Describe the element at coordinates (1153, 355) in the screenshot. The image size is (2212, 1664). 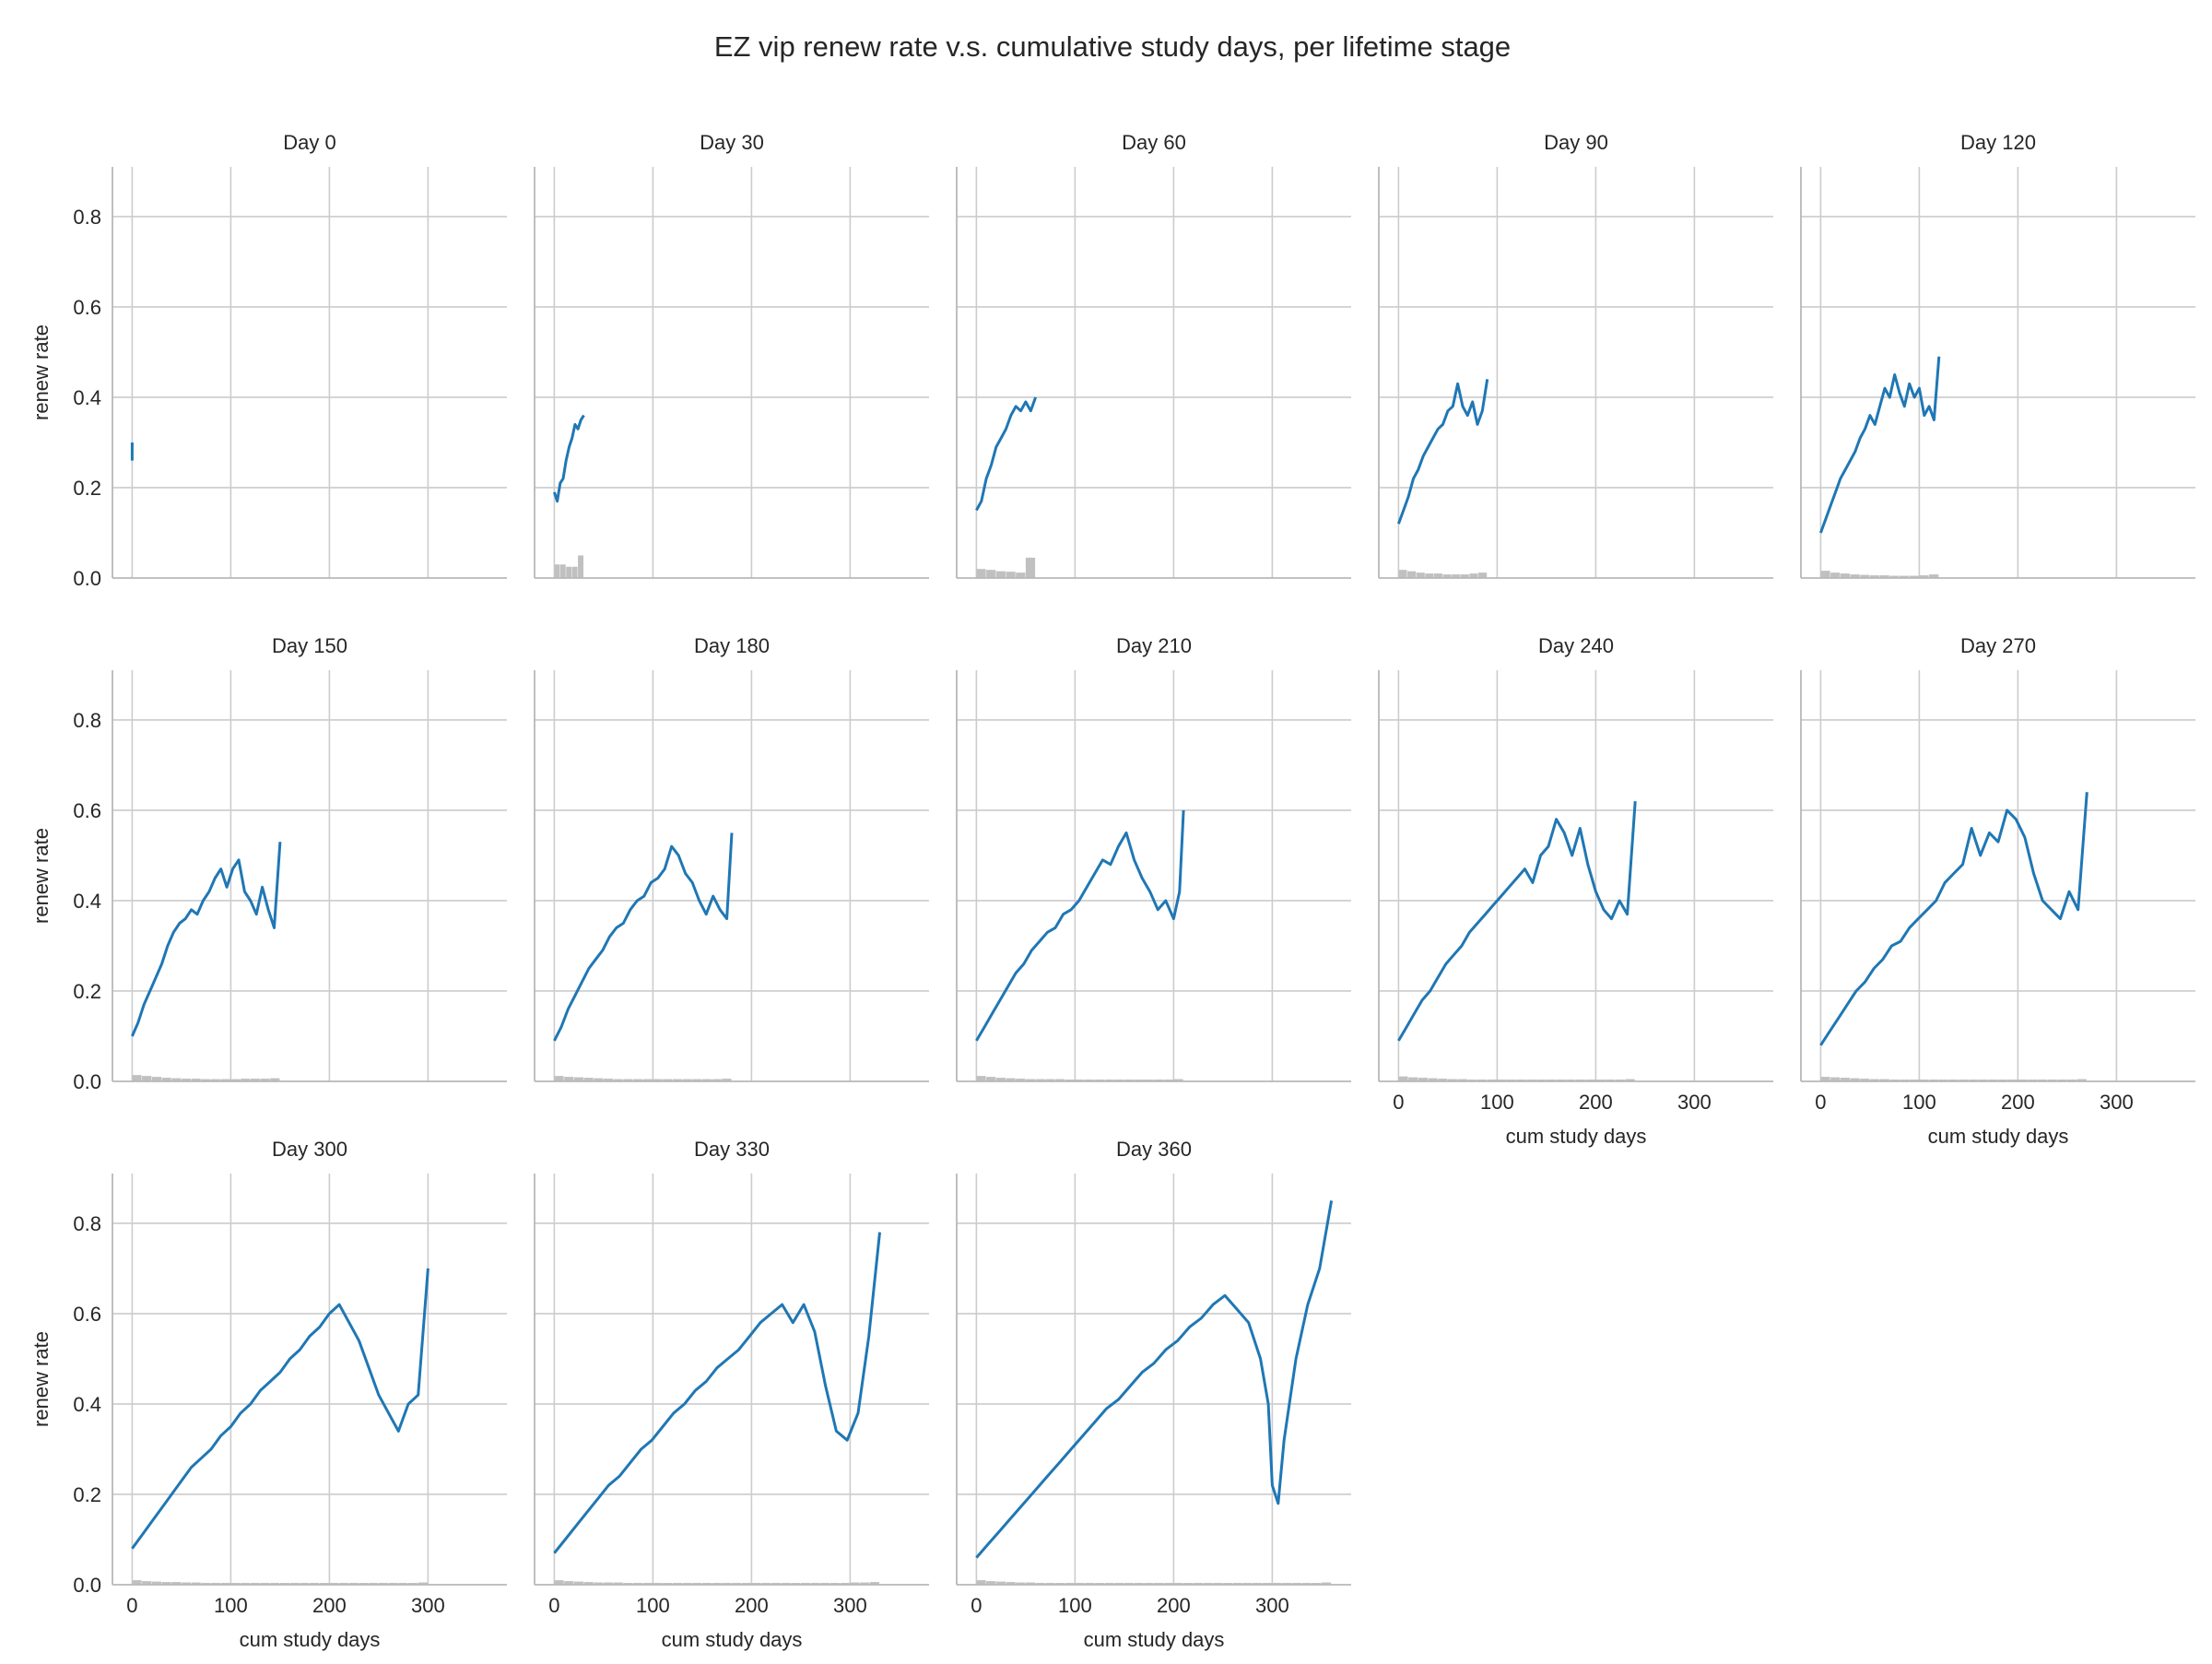
I see `facet-panel: Day 60` at that location.